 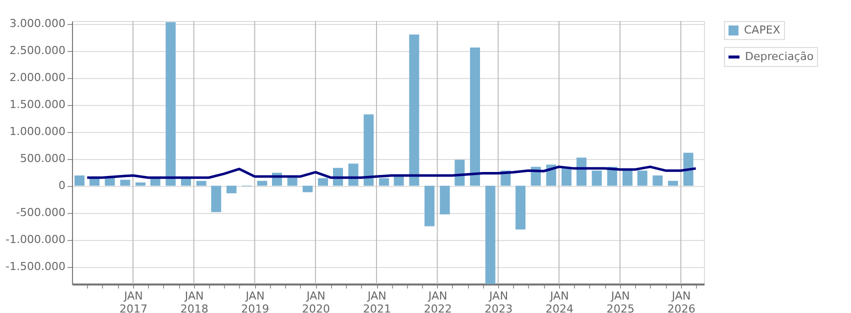 I want to click on x-tick-label: JAN 2025, so click(x=620, y=301).